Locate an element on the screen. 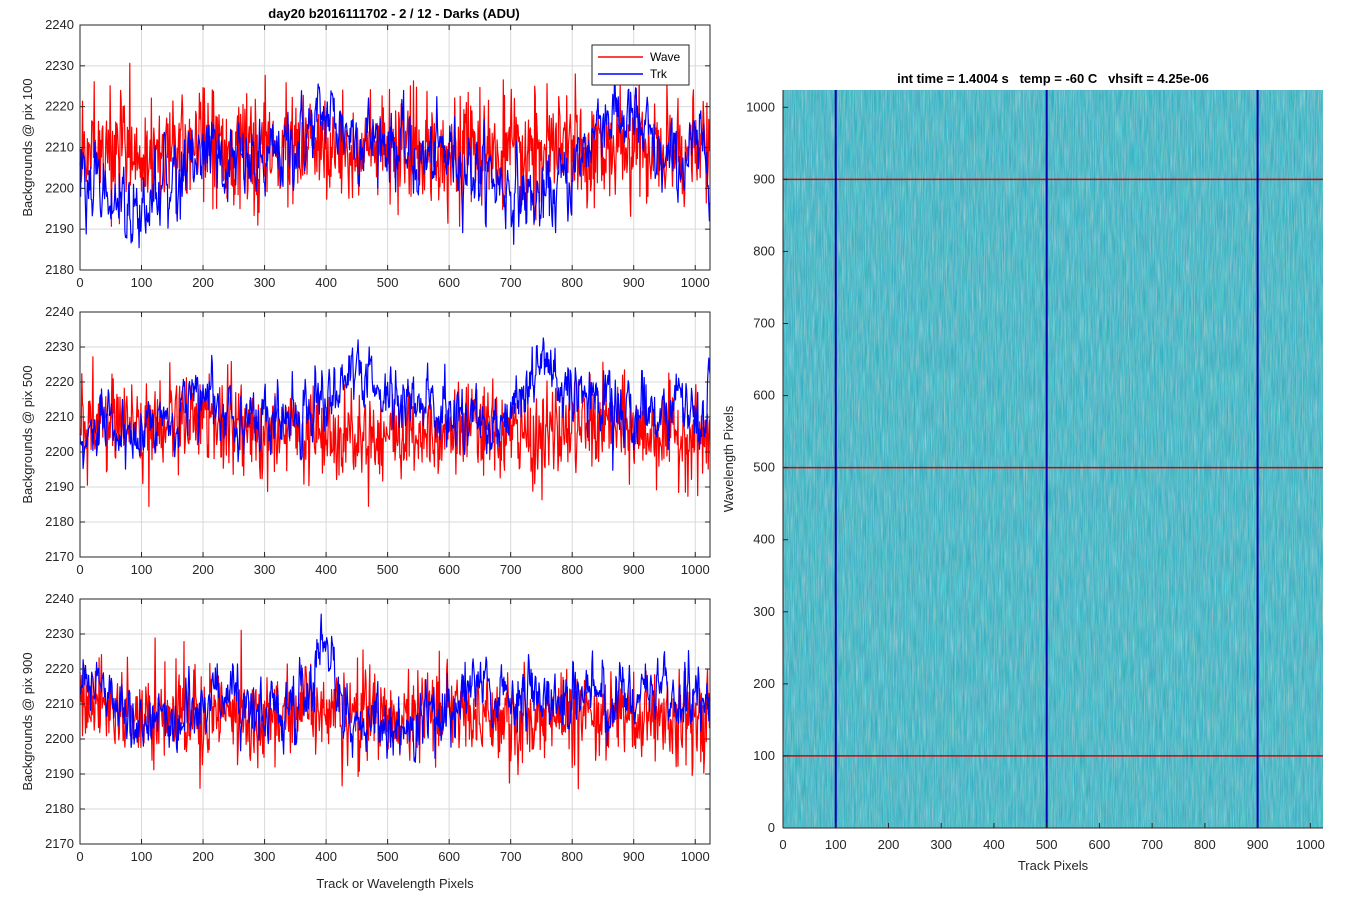  y-axis-label: Backgrounds @ pix 500 is located at coordinates (27, 434).